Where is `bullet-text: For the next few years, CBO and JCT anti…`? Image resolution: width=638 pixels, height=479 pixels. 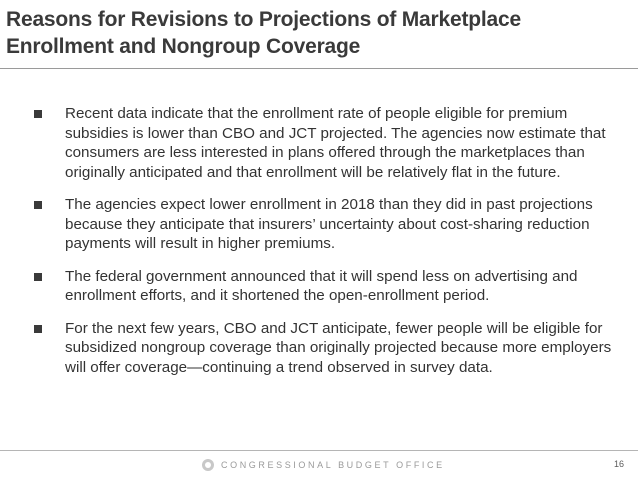 bullet-text: For the next few years, CBO and JCT anti… is located at coordinates (338, 347).